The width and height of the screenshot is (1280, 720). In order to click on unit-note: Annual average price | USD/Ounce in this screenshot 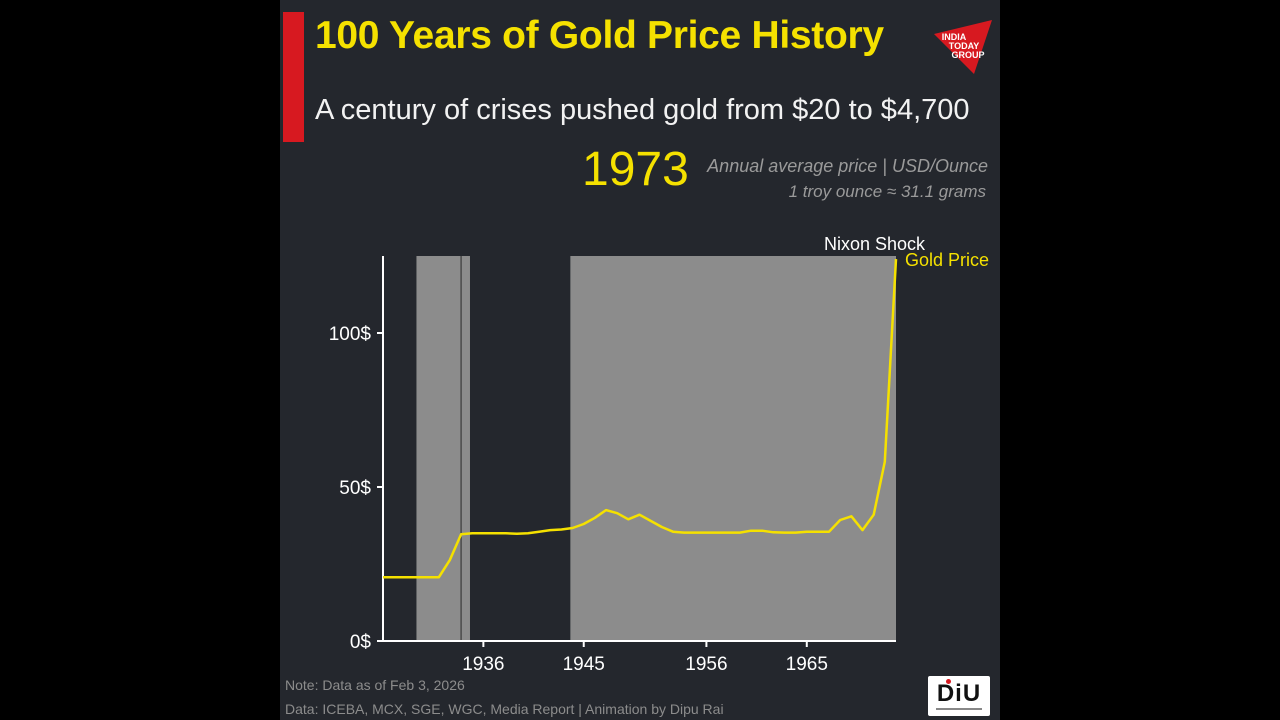, I will do `click(847, 166)`.